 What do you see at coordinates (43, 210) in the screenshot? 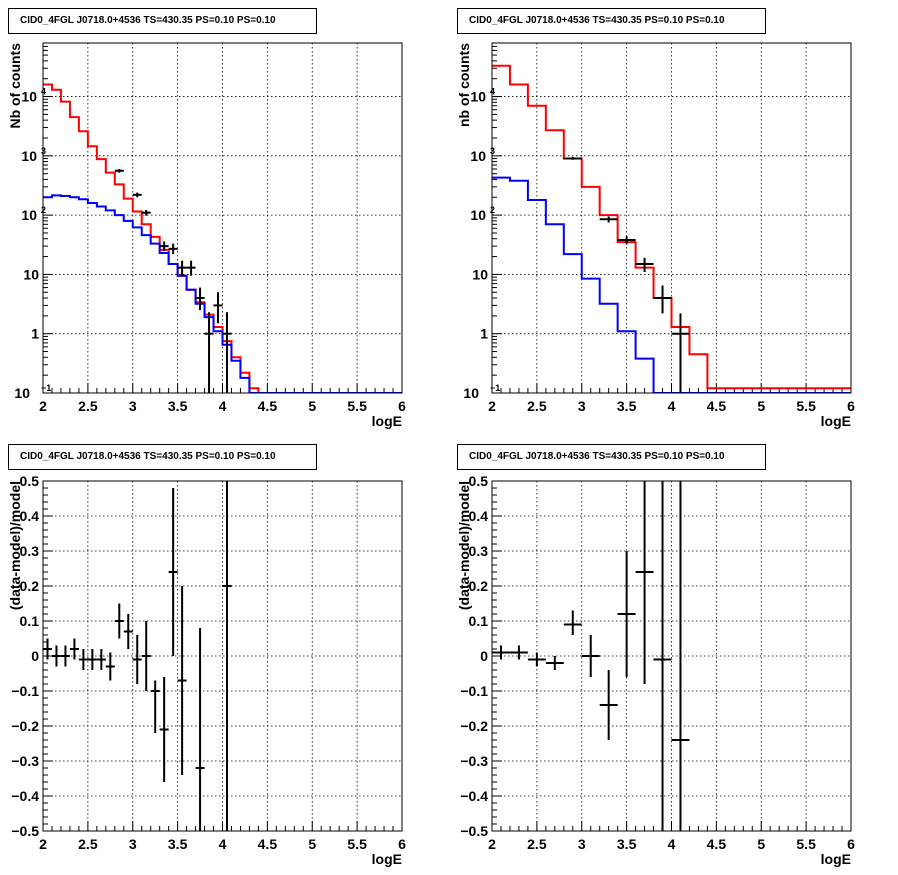
I see `y-tick-exponent: 2` at bounding box center [43, 210].